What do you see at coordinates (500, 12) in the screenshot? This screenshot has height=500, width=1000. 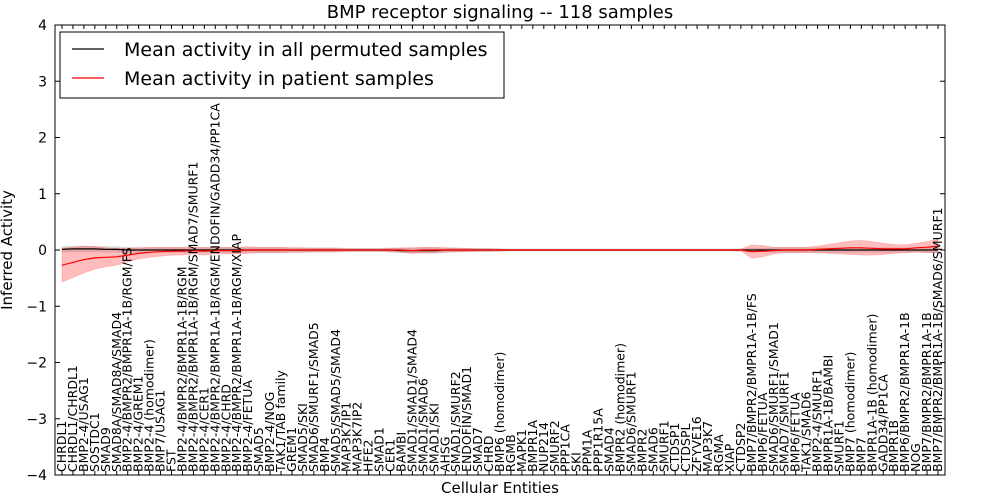 I see `chart-title: BMP receptor signaling -- 118 samples` at bounding box center [500, 12].